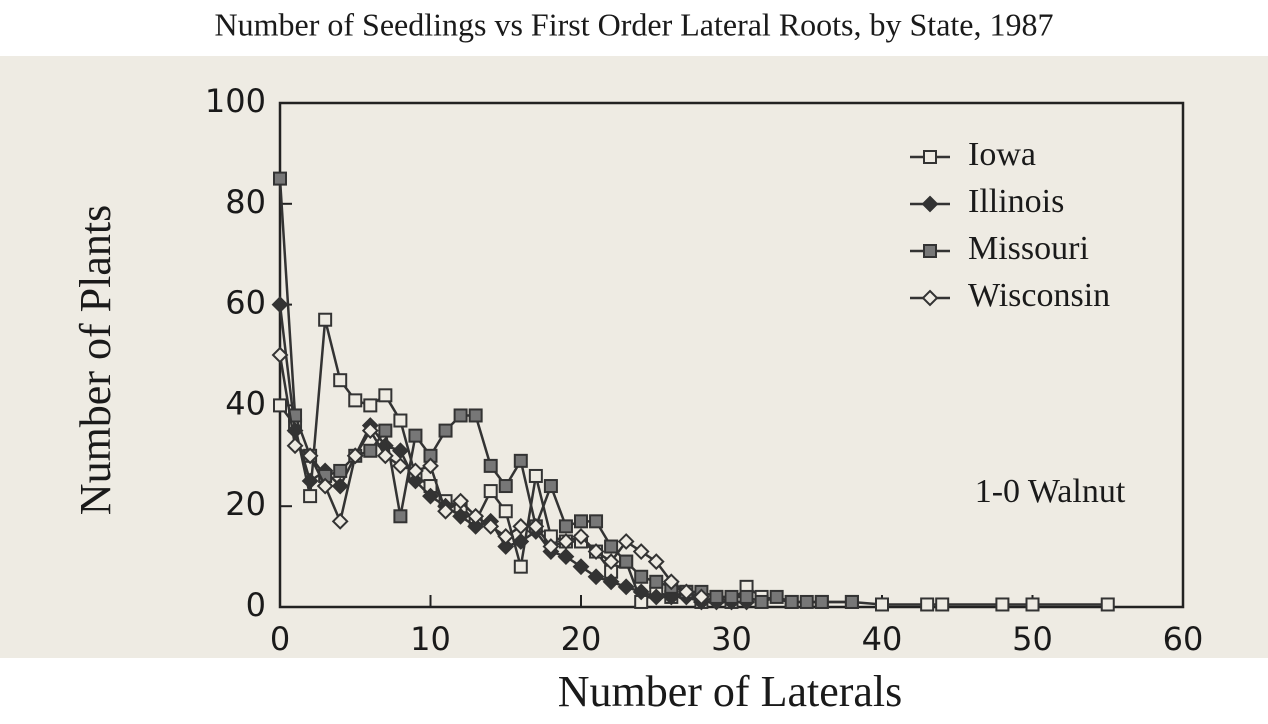 The width and height of the screenshot is (1268, 724). I want to click on legend-label: Illinois, so click(1016, 201).